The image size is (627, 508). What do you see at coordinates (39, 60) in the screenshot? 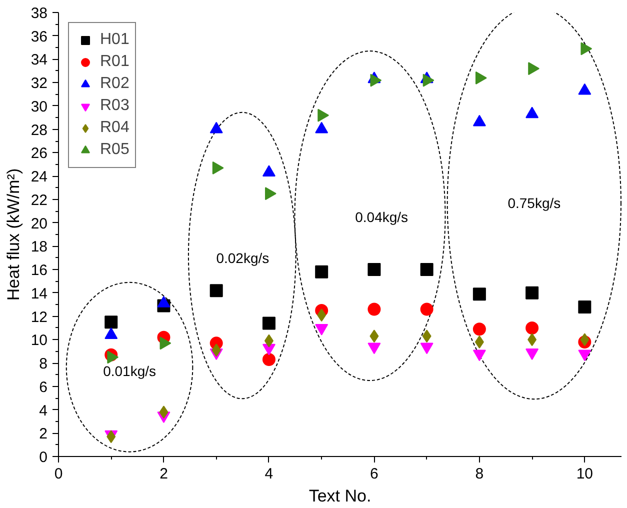
I see `y-tick-label: 34` at bounding box center [39, 60].